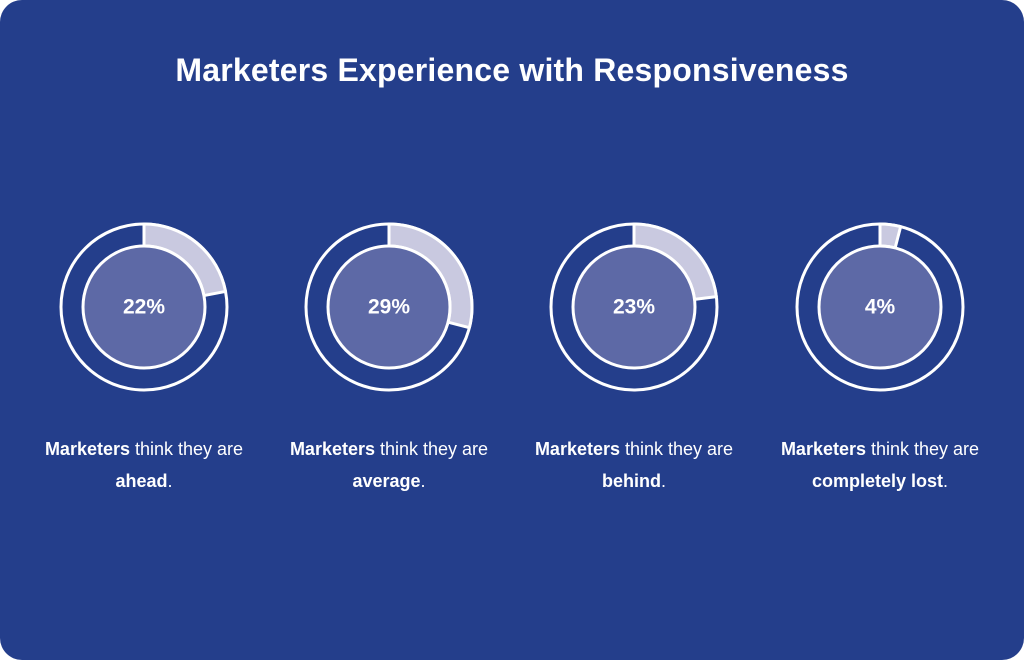 This screenshot has width=1024, height=660. I want to click on stat-ahead: 22% Marketers think they are ahead., so click(144, 362).